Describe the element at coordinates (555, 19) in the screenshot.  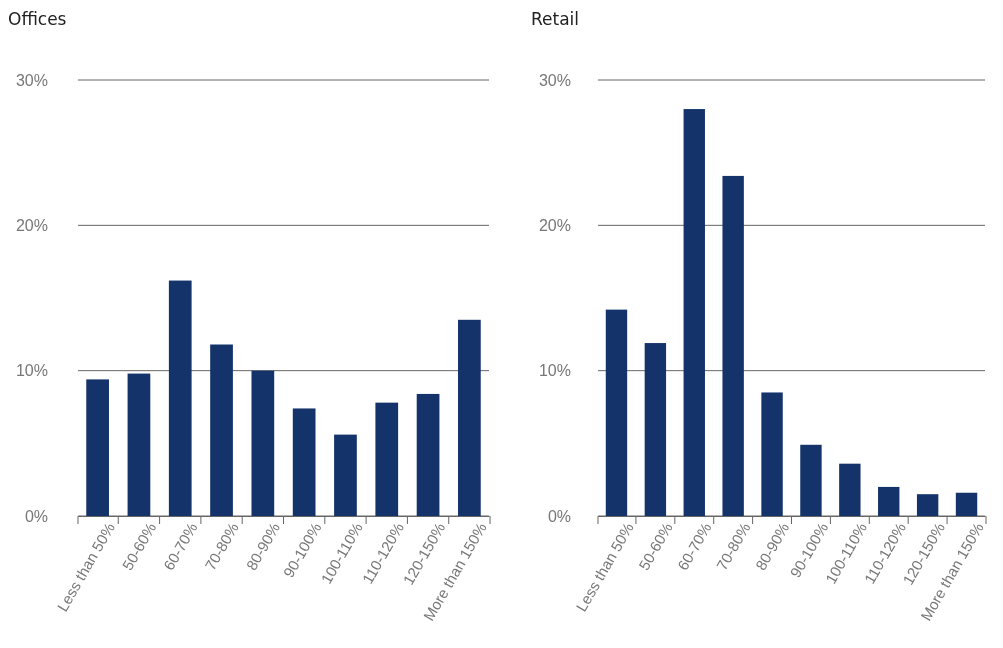
I see `chart-title: Retail` at that location.